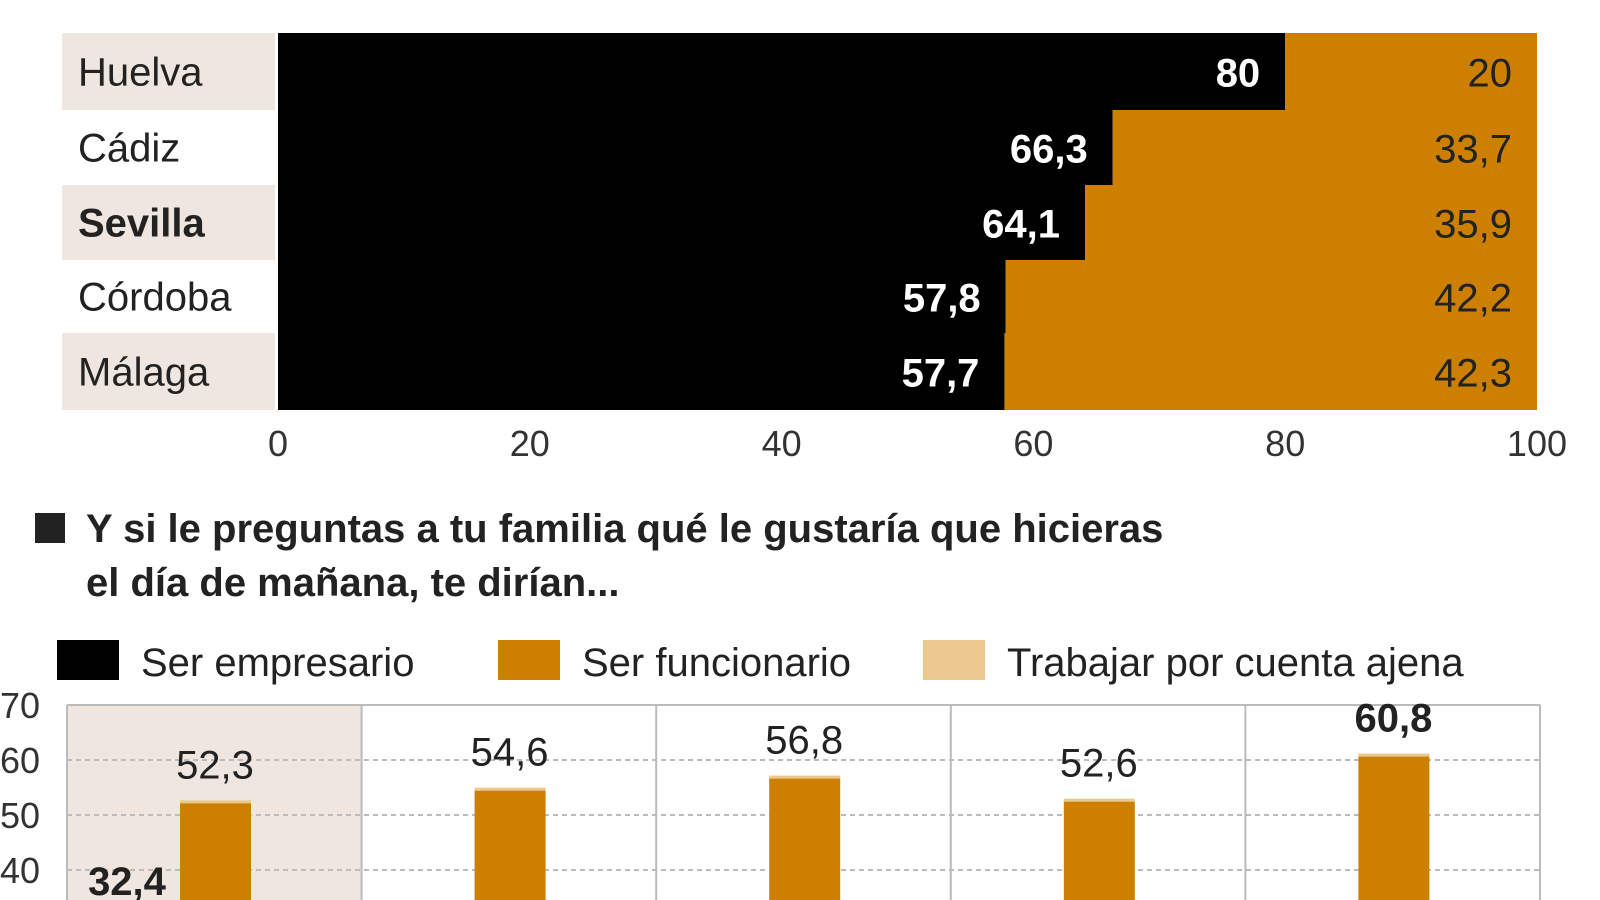 The image size is (1600, 900). I want to click on data-label: 35,9, so click(1473, 225).